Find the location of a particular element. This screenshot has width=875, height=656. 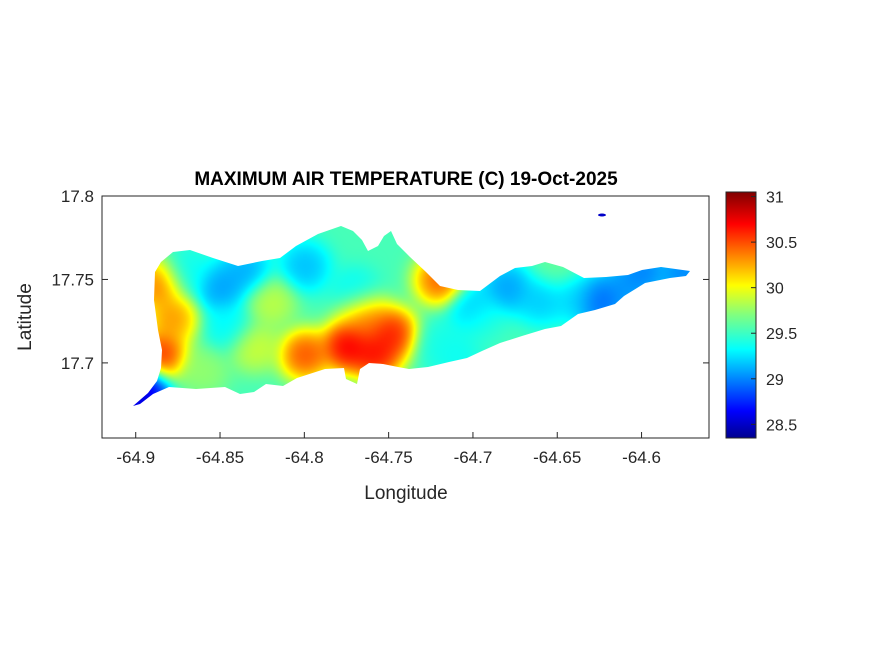

x-tick-label: -64.9 is located at coordinates (135, 457).